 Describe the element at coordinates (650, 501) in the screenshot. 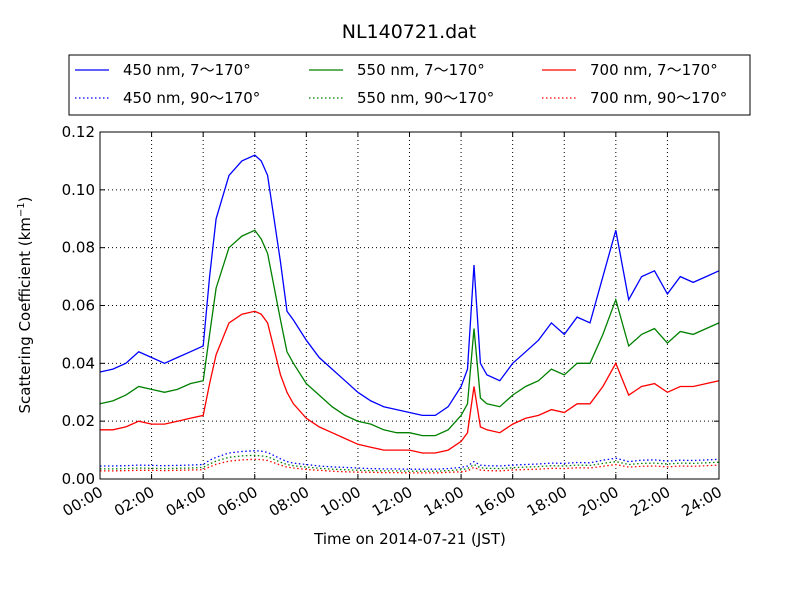

I see `x-tick-label: 22:00` at that location.